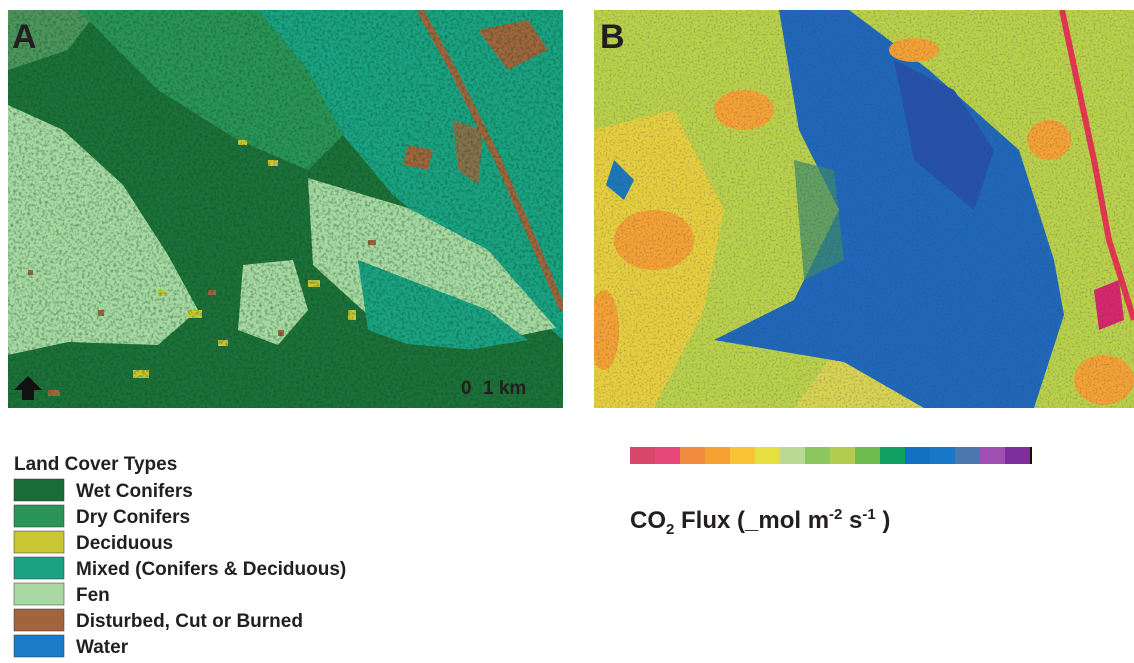 This screenshot has height=663, width=1134. Describe the element at coordinates (670, 529) in the screenshot. I see `title-subscript: 2` at that location.